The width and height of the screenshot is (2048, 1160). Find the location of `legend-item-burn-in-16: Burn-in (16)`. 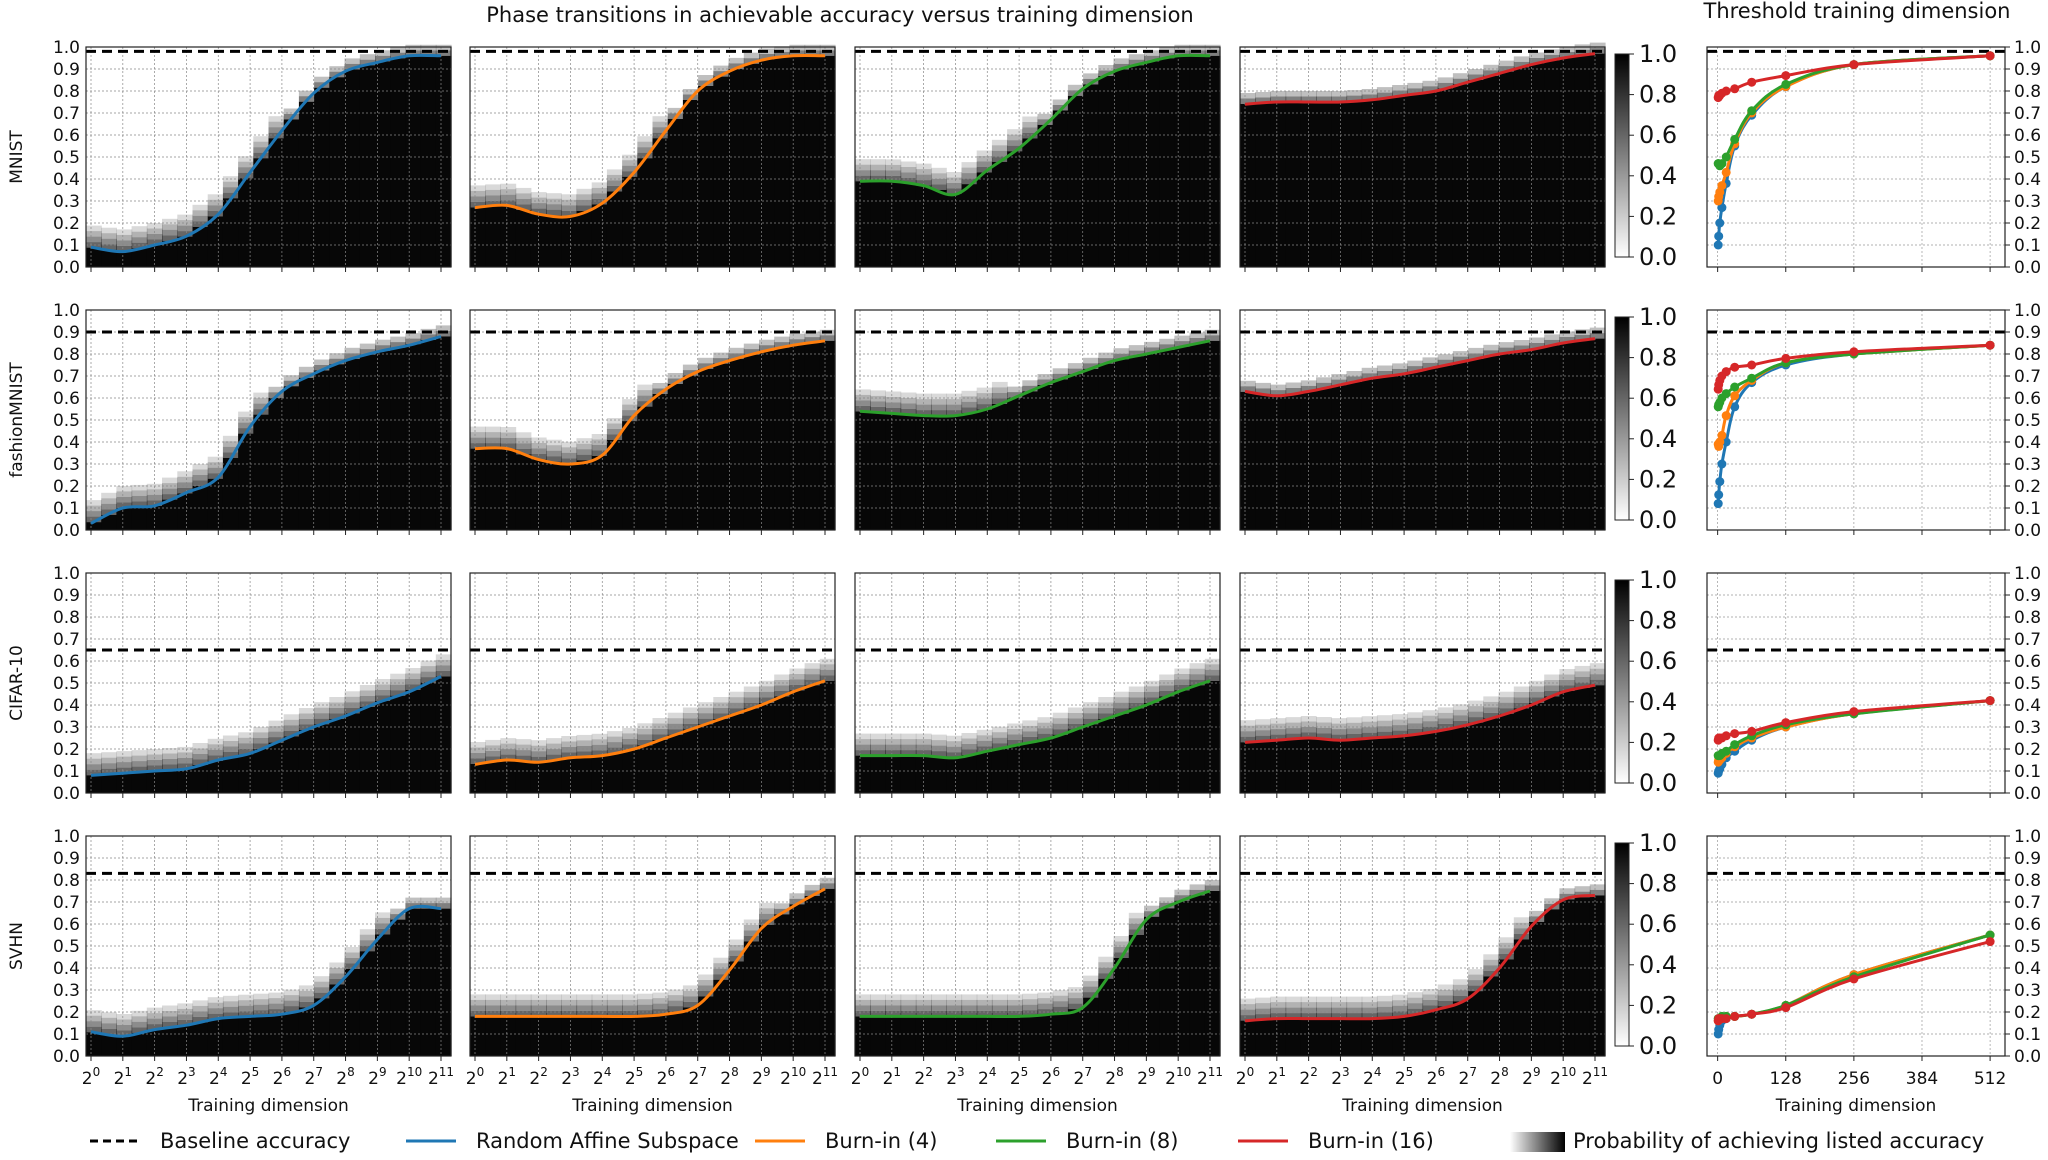

legend-item-burn-in-16: Burn-in (16) is located at coordinates (1336, 1141).